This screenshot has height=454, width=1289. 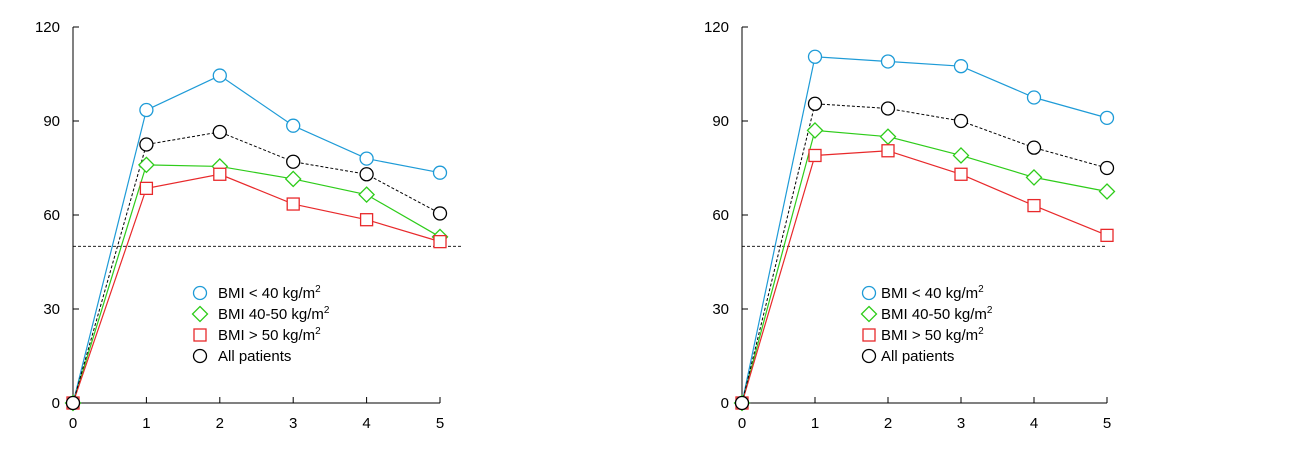 What do you see at coordinates (47, 27) in the screenshot?
I see `y-tick-label: 120` at bounding box center [47, 27].